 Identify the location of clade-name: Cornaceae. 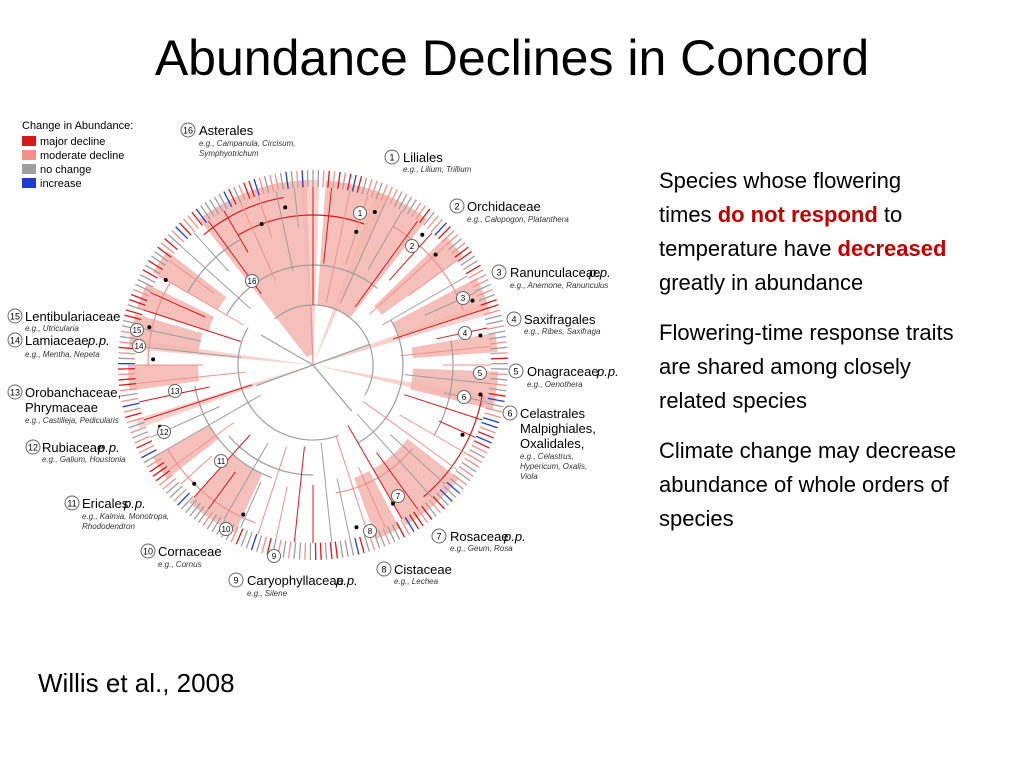
(190, 551).